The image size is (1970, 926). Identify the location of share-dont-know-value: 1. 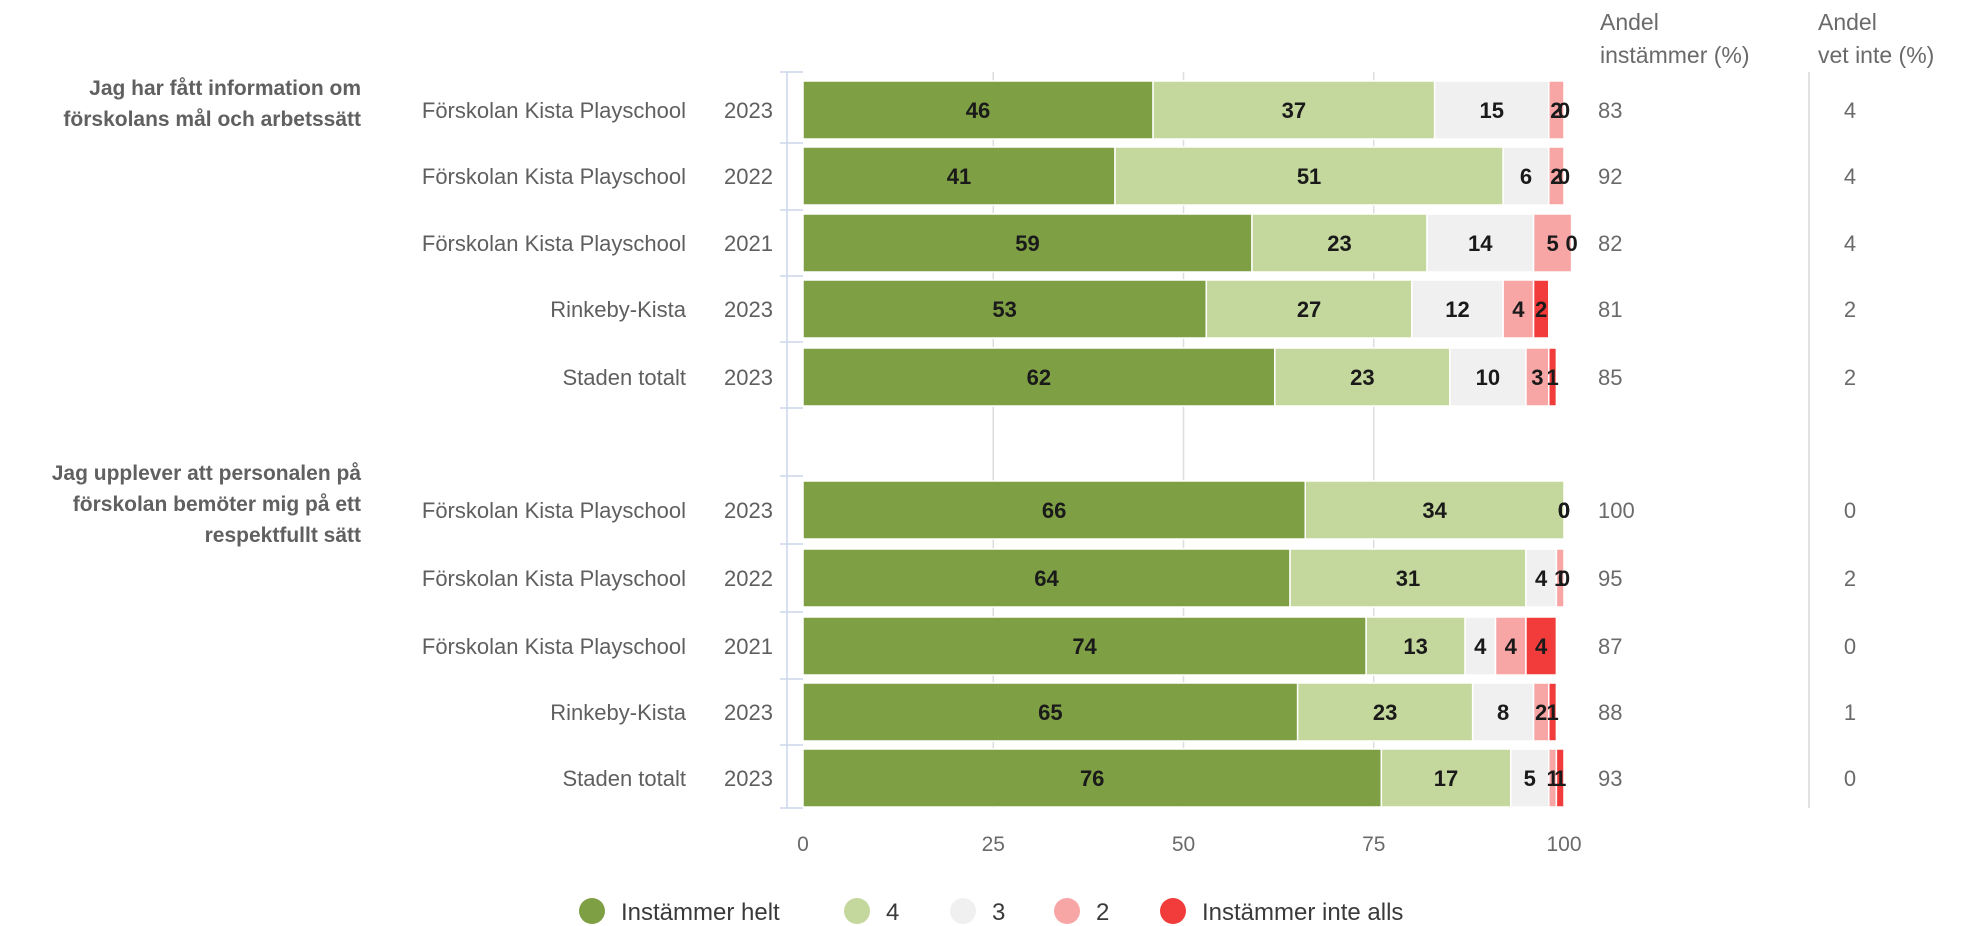
(1850, 712).